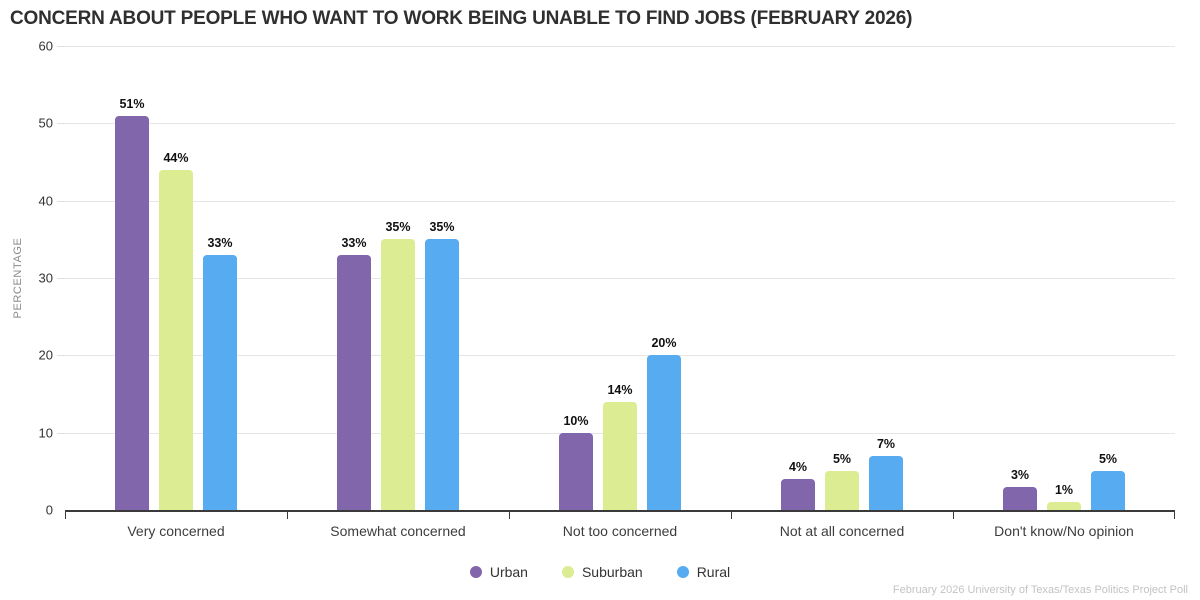 The height and width of the screenshot is (600, 1200). Describe the element at coordinates (45, 201) in the screenshot. I see `y-tick-label: 40` at that location.